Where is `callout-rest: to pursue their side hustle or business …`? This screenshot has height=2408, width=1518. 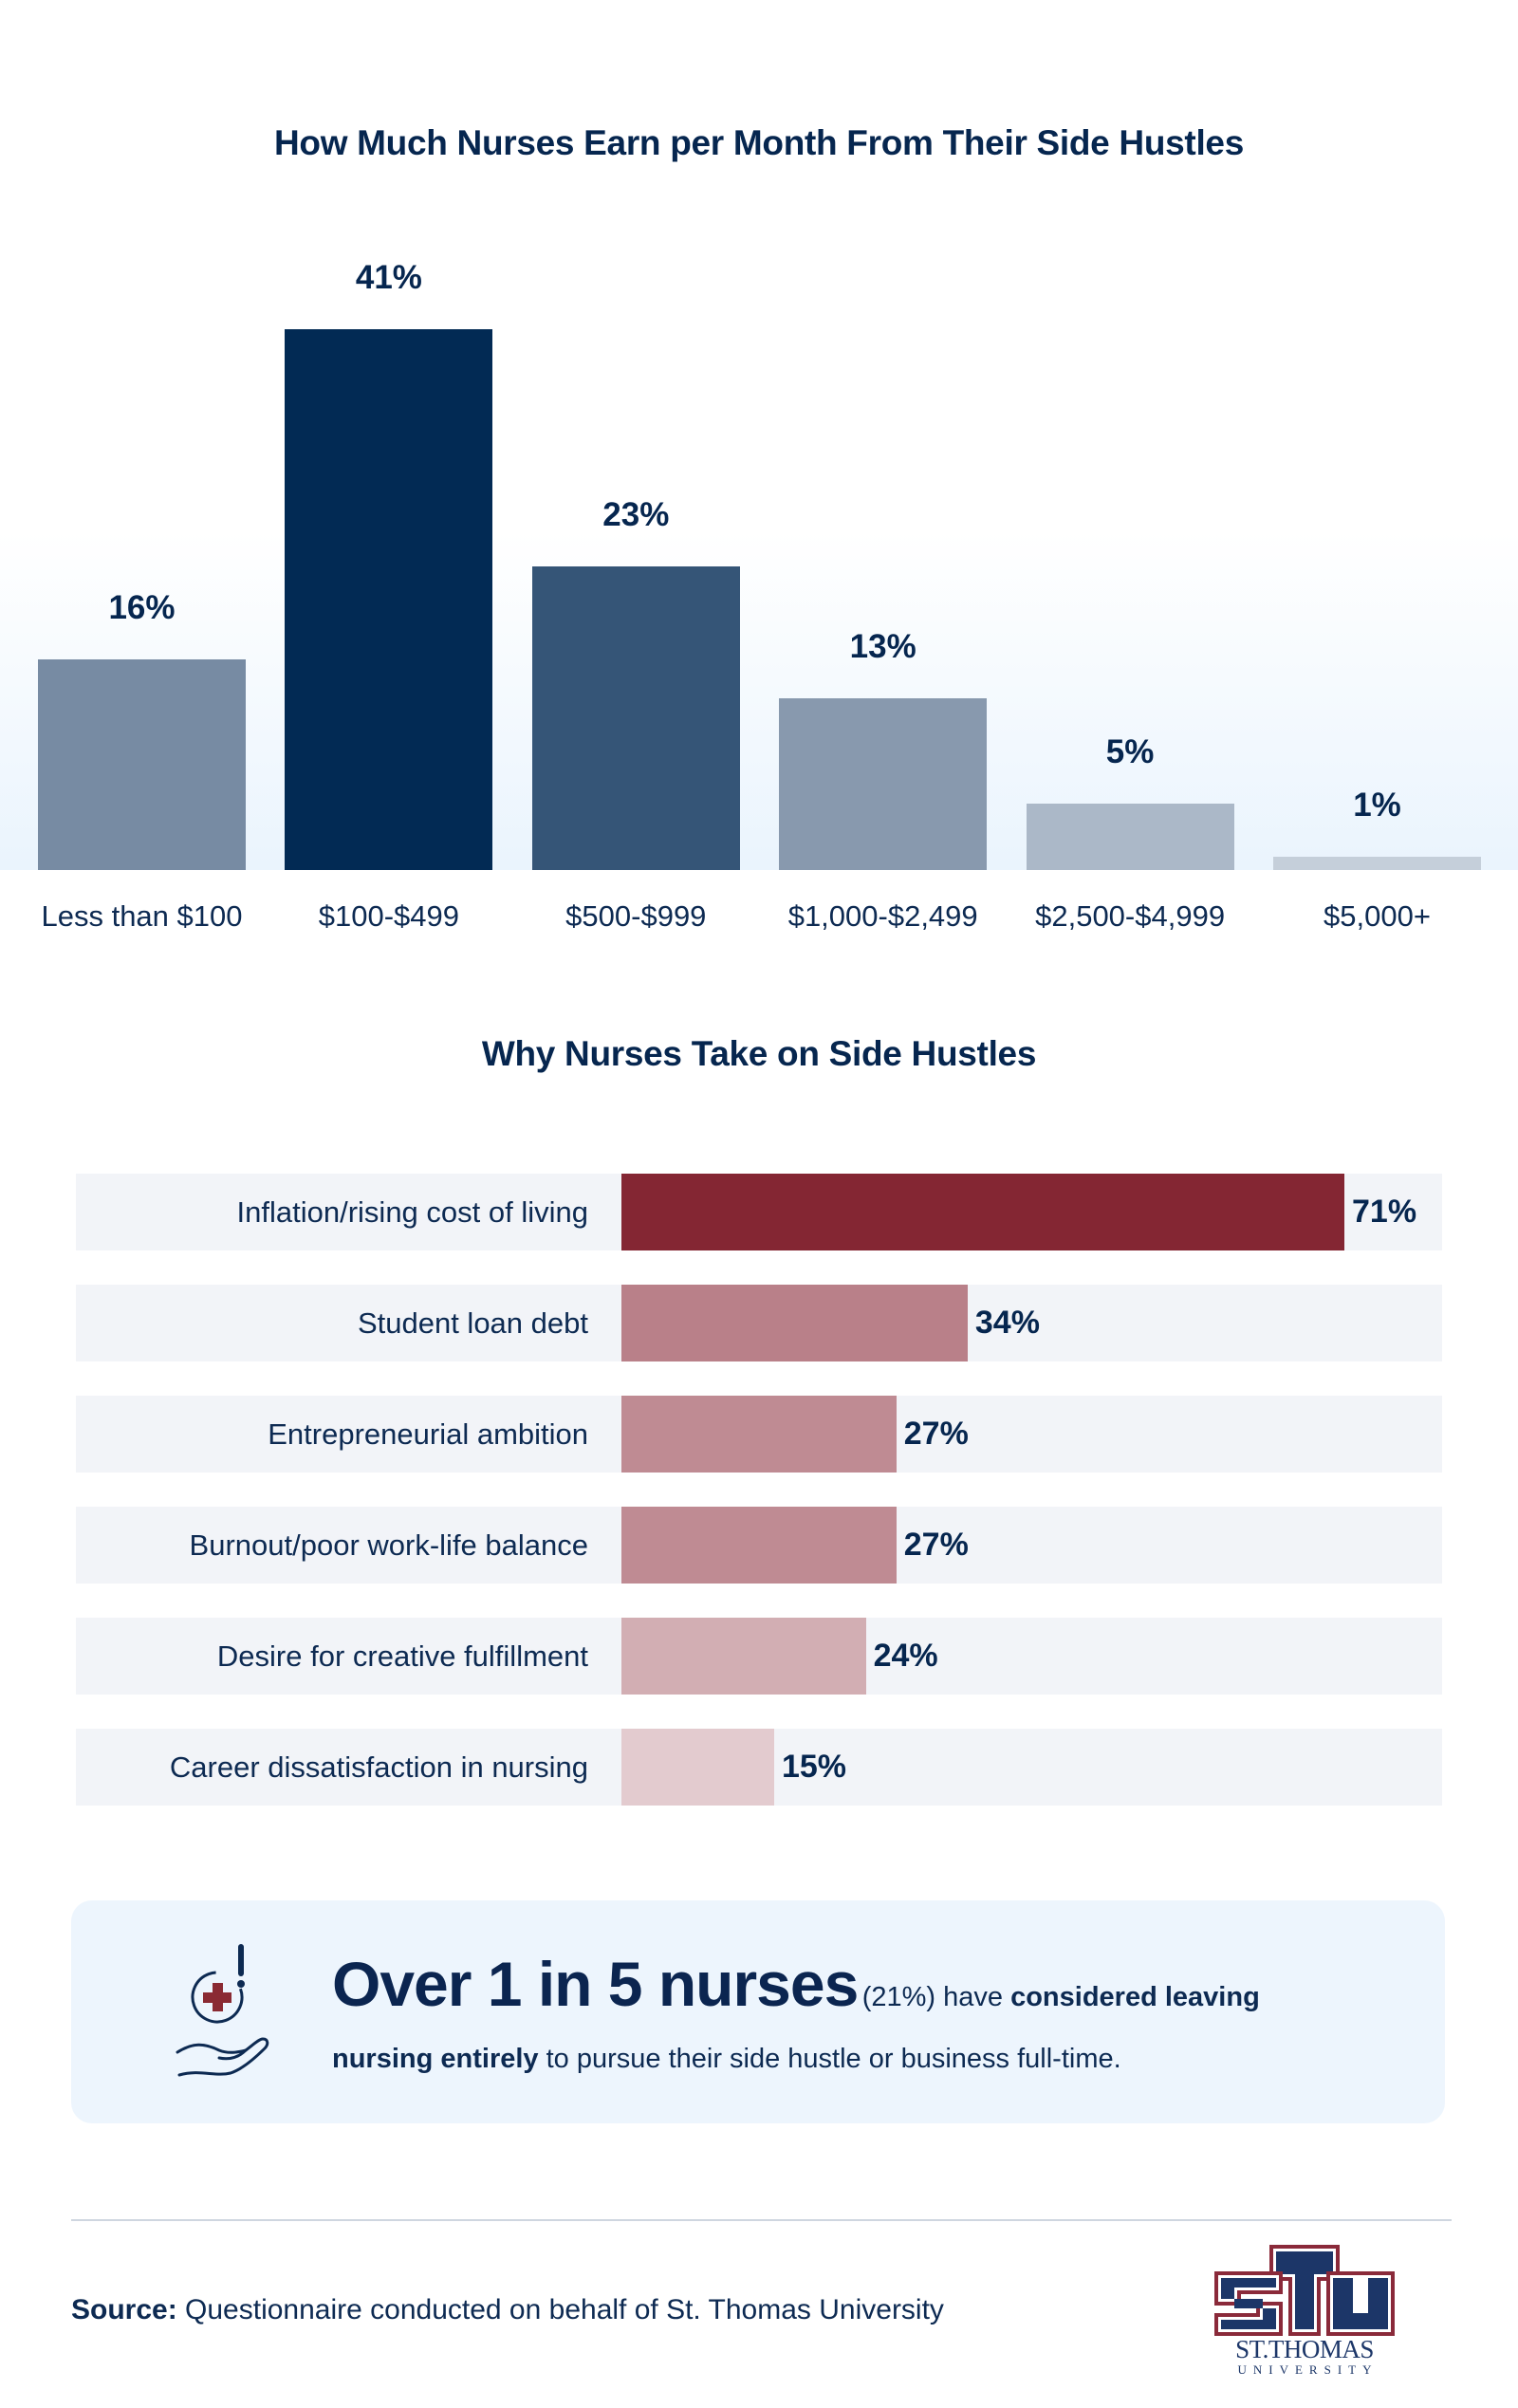 callout-rest: to pursue their side hustle or business … is located at coordinates (829, 2059).